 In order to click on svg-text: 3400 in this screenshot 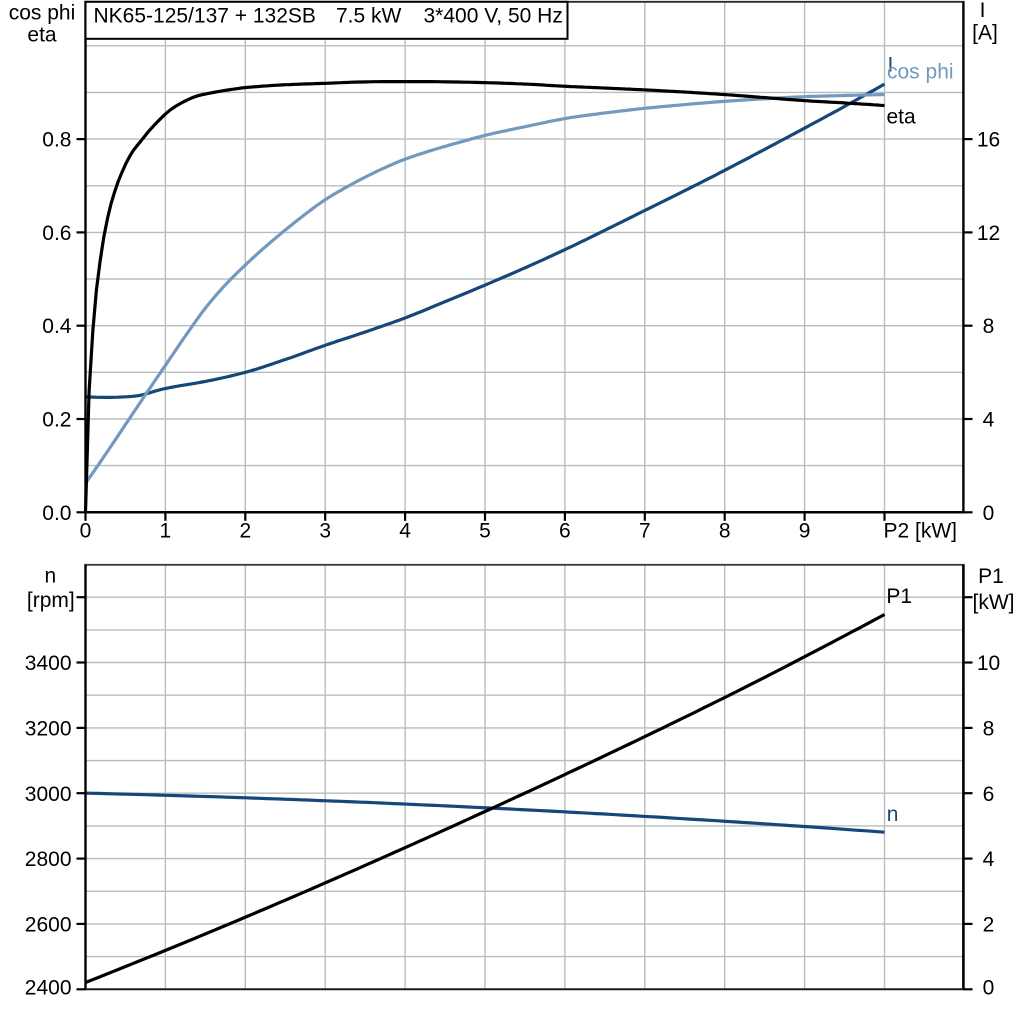, I will do `click(48, 663)`.